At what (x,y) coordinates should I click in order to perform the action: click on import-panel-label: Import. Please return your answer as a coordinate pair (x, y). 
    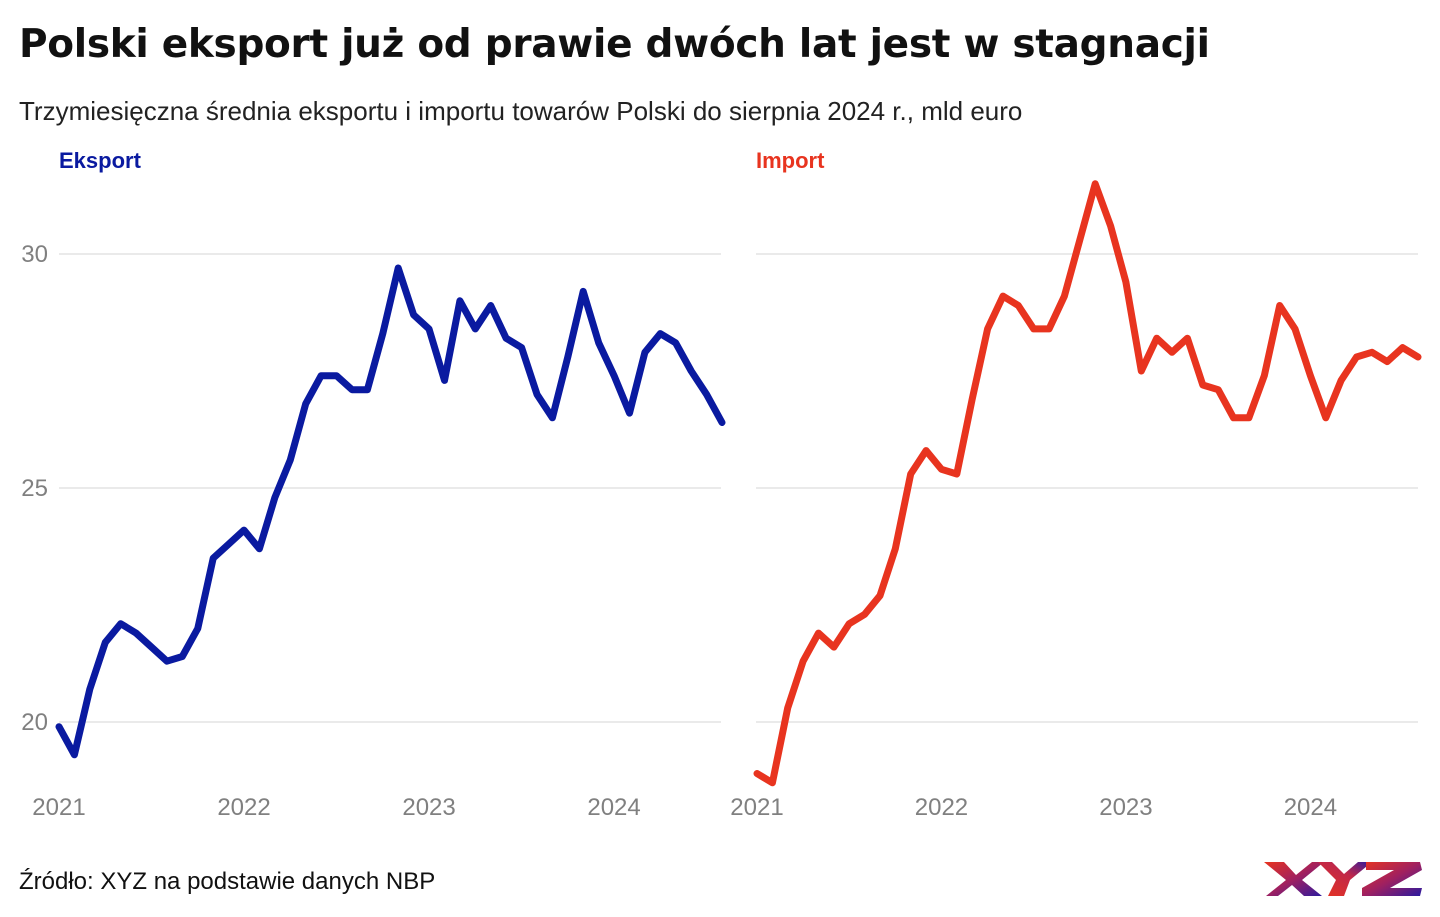
    Looking at the image, I should click on (790, 160).